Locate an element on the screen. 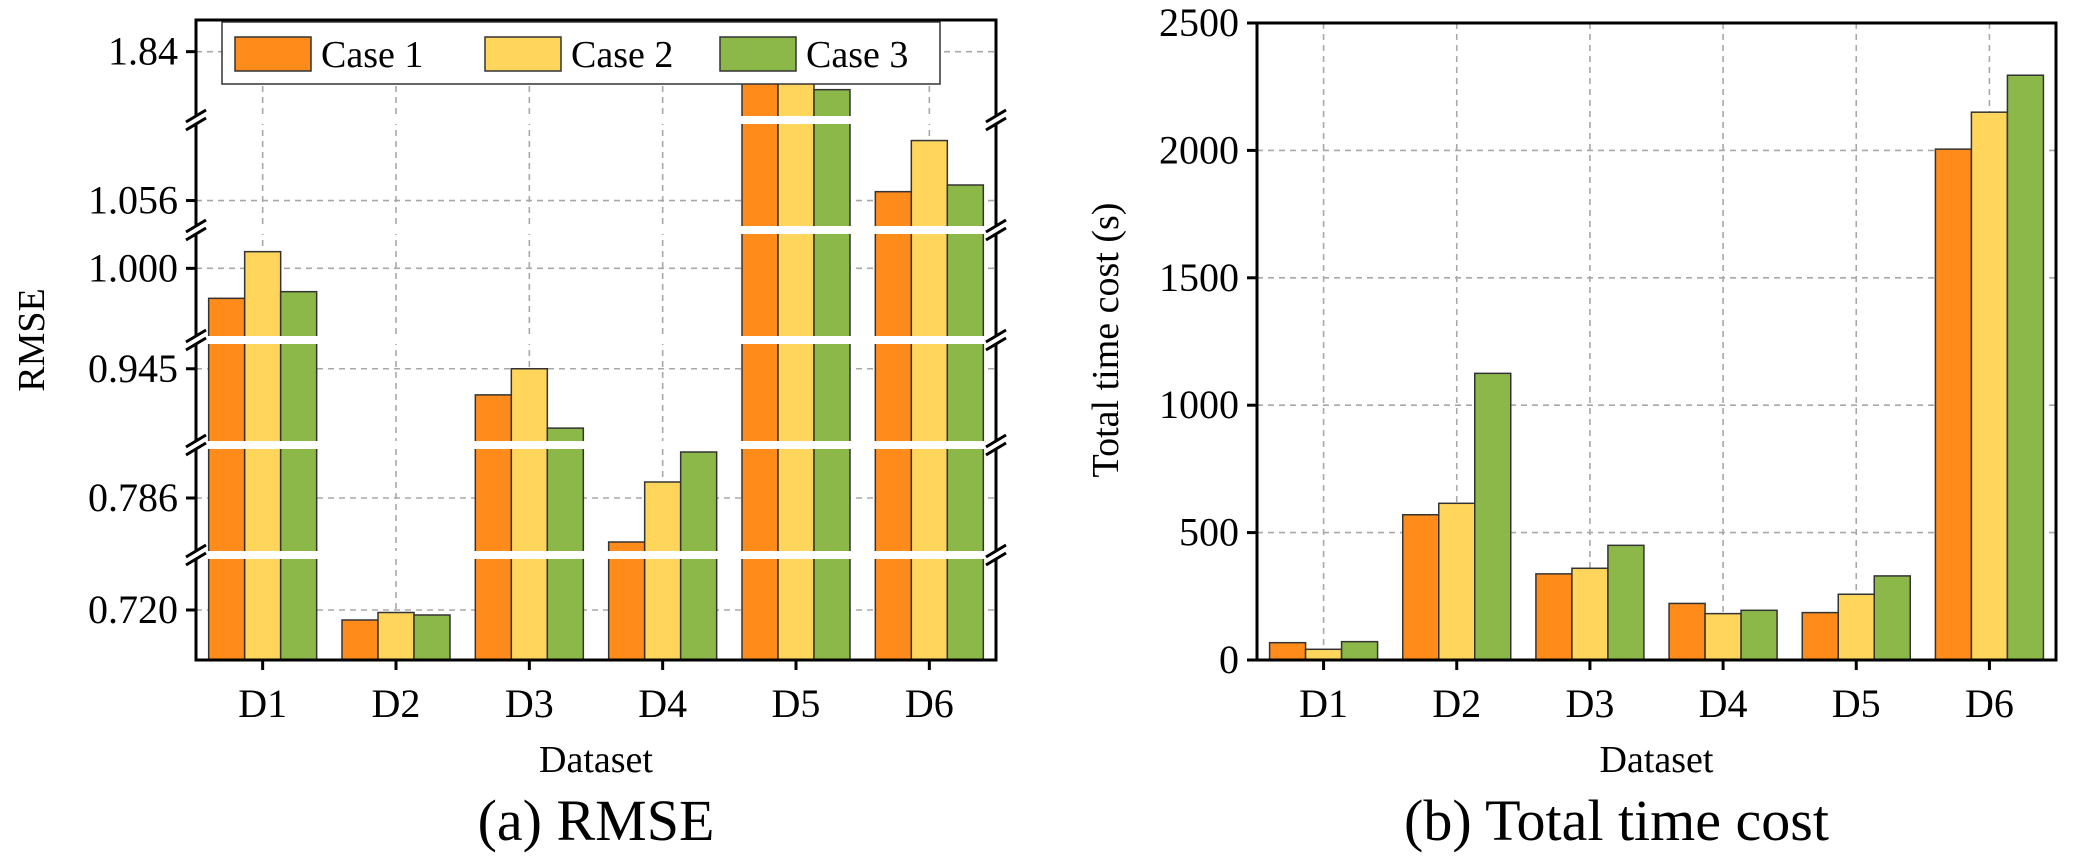 This screenshot has height=859, width=2079. x-tick-label: D3 is located at coordinates (529, 703).